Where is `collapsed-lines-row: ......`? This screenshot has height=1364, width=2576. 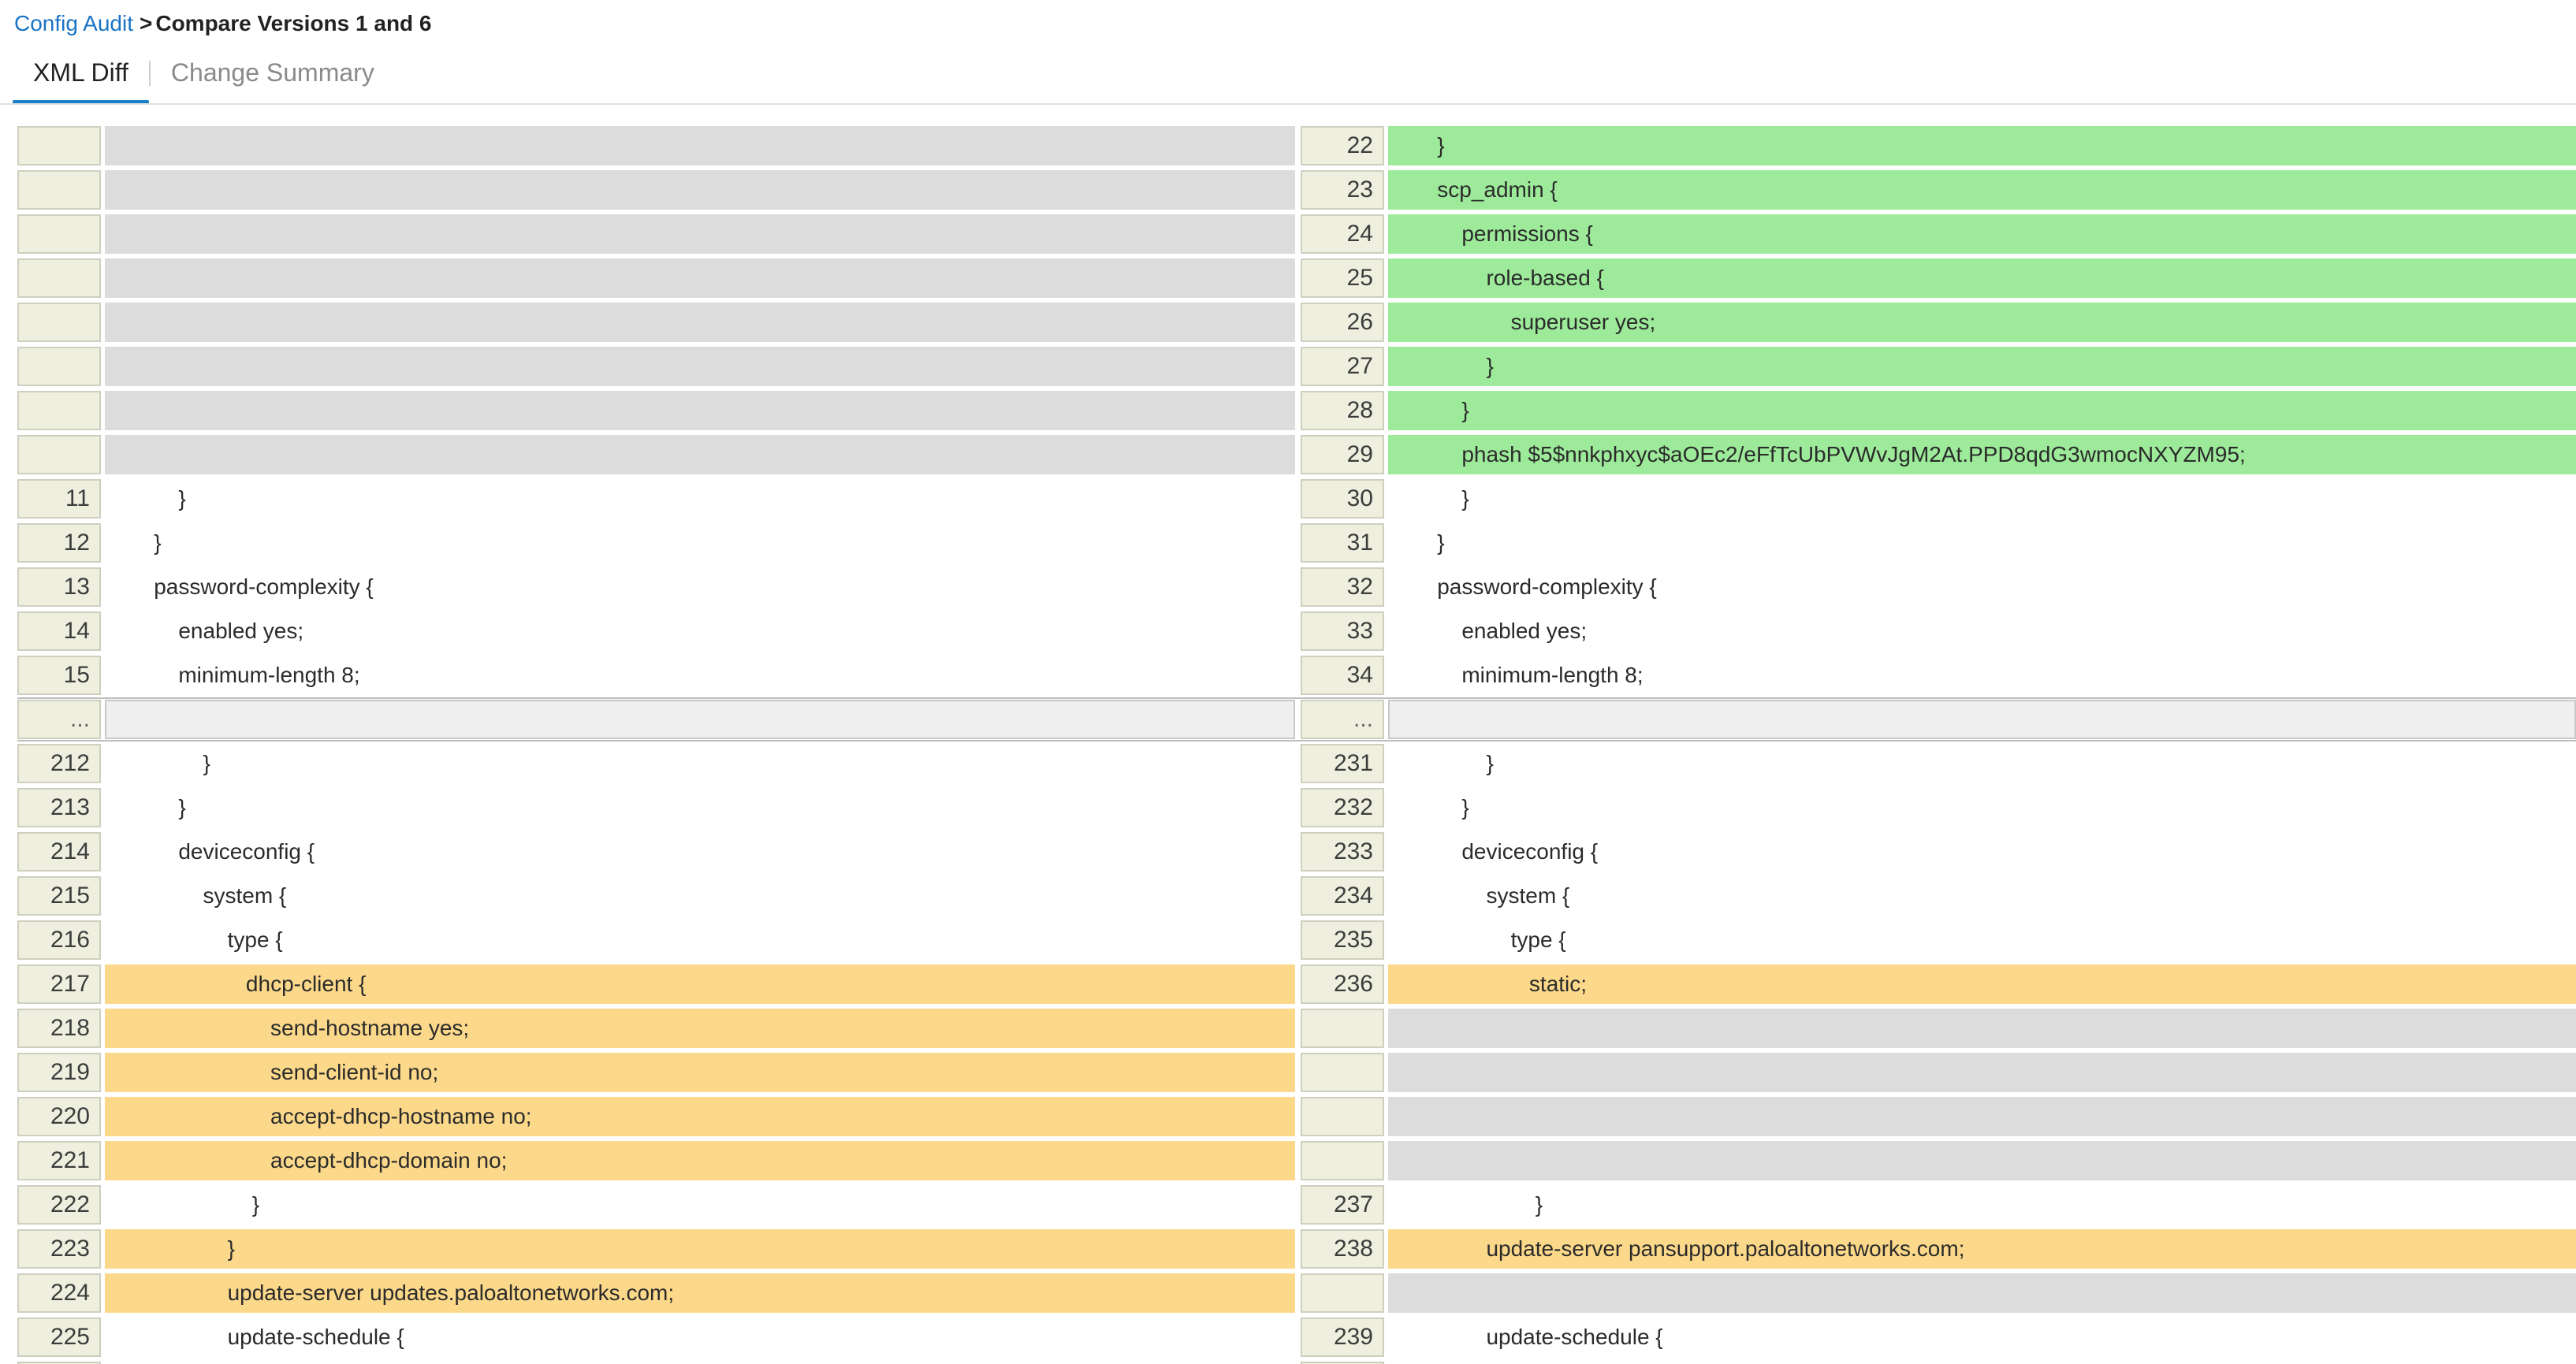
collapsed-lines-row: ...... is located at coordinates (1288, 719).